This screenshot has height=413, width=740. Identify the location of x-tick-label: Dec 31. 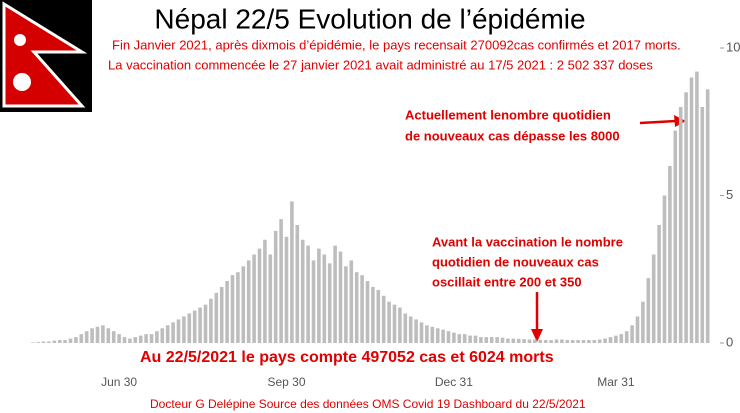
(454, 382).